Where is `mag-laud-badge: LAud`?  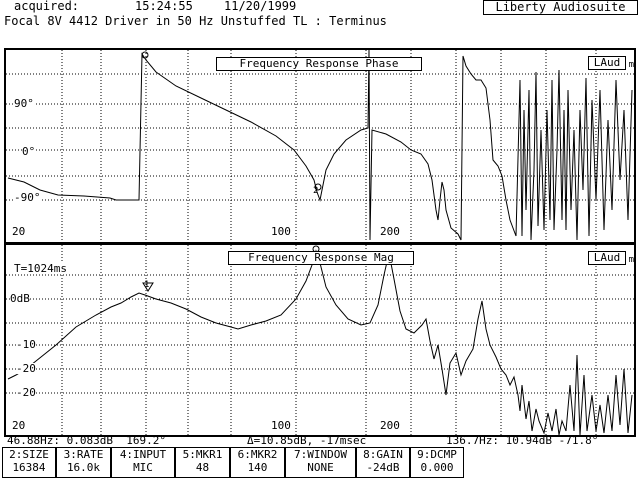
mag-laud-badge: LAud is located at coordinates (607, 258).